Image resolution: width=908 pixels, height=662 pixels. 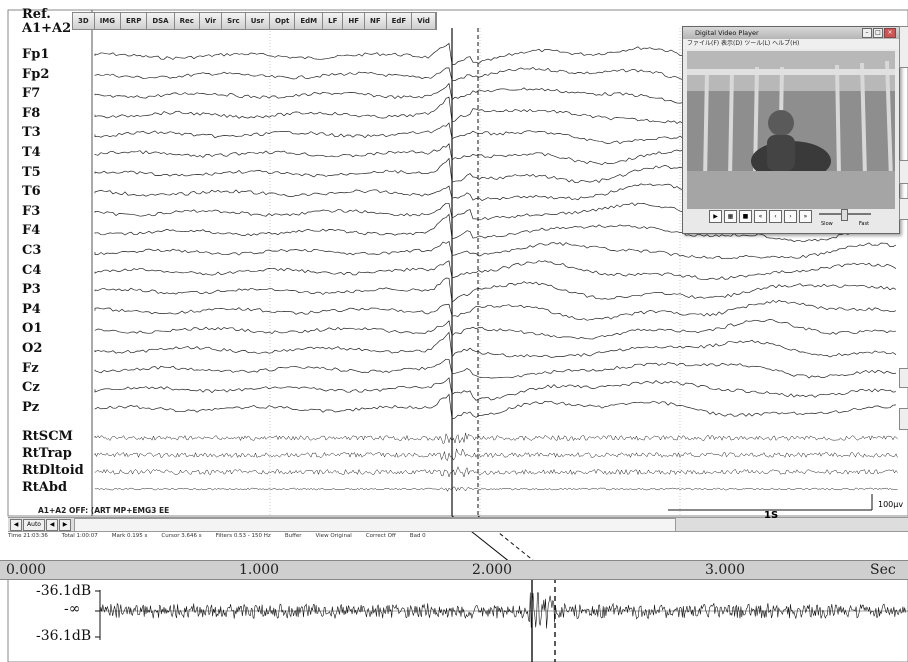 What do you see at coordinates (495, 368) in the screenshot?
I see `trace-fz` at bounding box center [495, 368].